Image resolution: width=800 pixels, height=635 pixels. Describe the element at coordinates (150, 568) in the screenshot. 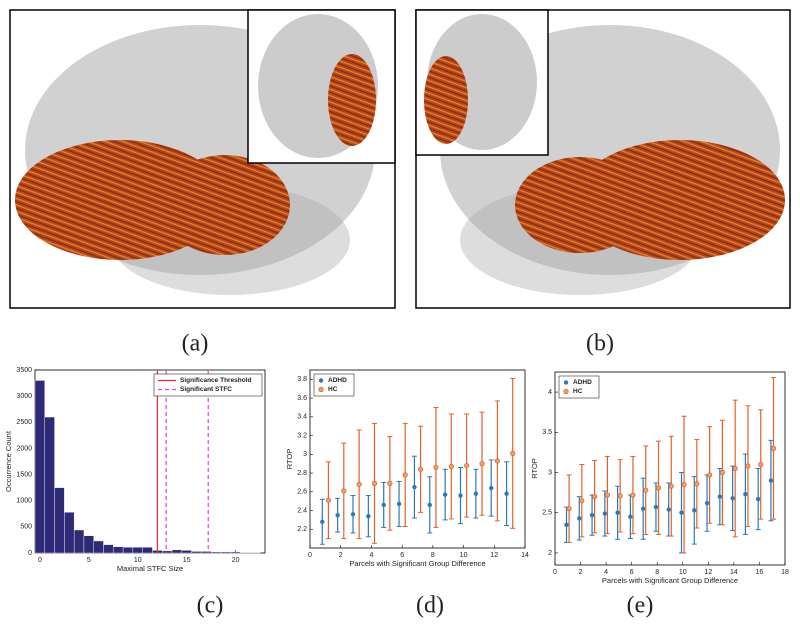

I see `x-axis-label: Maximal STFC Size` at that location.